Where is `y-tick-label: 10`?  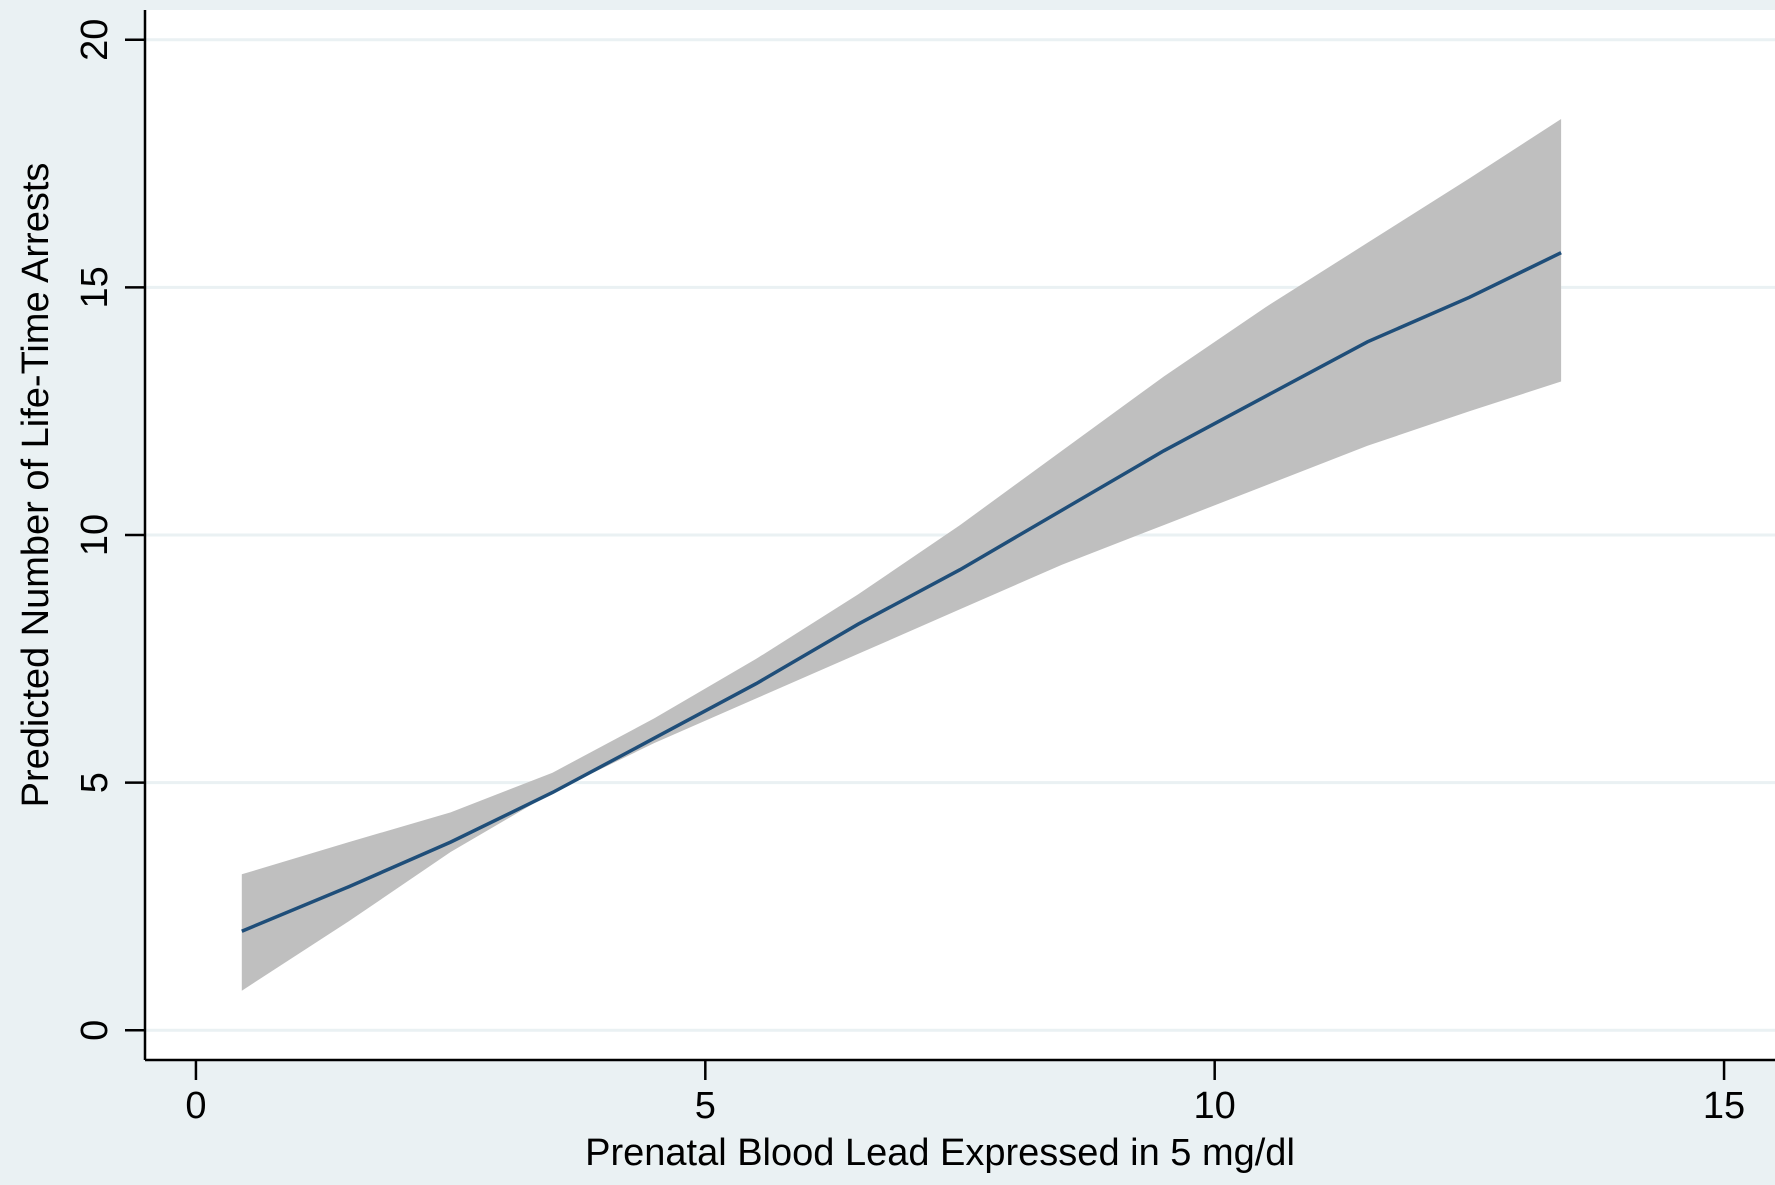
y-tick-label: 10 is located at coordinates (95, 535).